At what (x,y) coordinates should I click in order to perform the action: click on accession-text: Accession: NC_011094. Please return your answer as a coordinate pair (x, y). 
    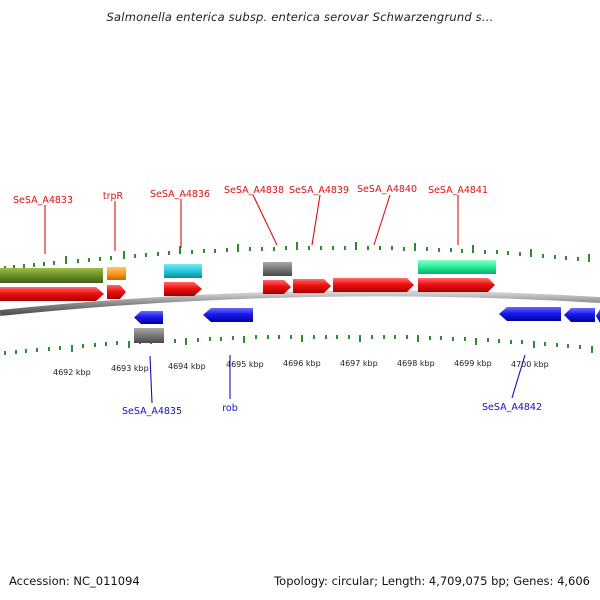
    Looking at the image, I should click on (74, 581).